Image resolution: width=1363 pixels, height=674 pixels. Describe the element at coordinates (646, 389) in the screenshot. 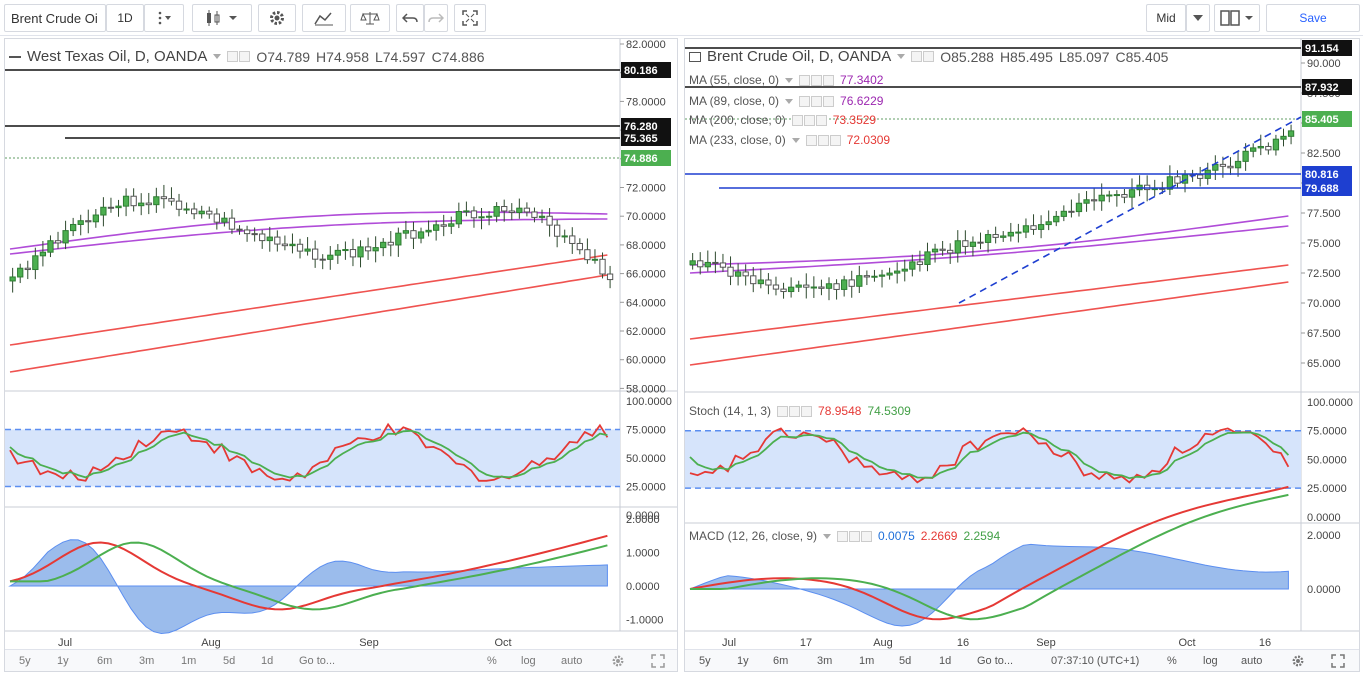

I see `price-tick-label: 58.0000` at that location.